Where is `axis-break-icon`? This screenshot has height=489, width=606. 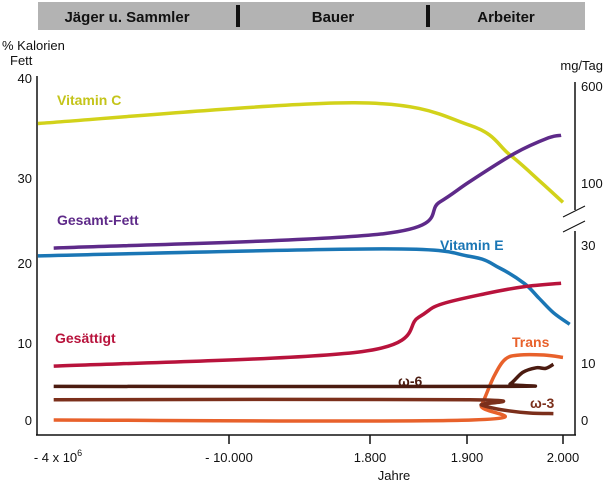 axis-break-icon is located at coordinates (574, 219).